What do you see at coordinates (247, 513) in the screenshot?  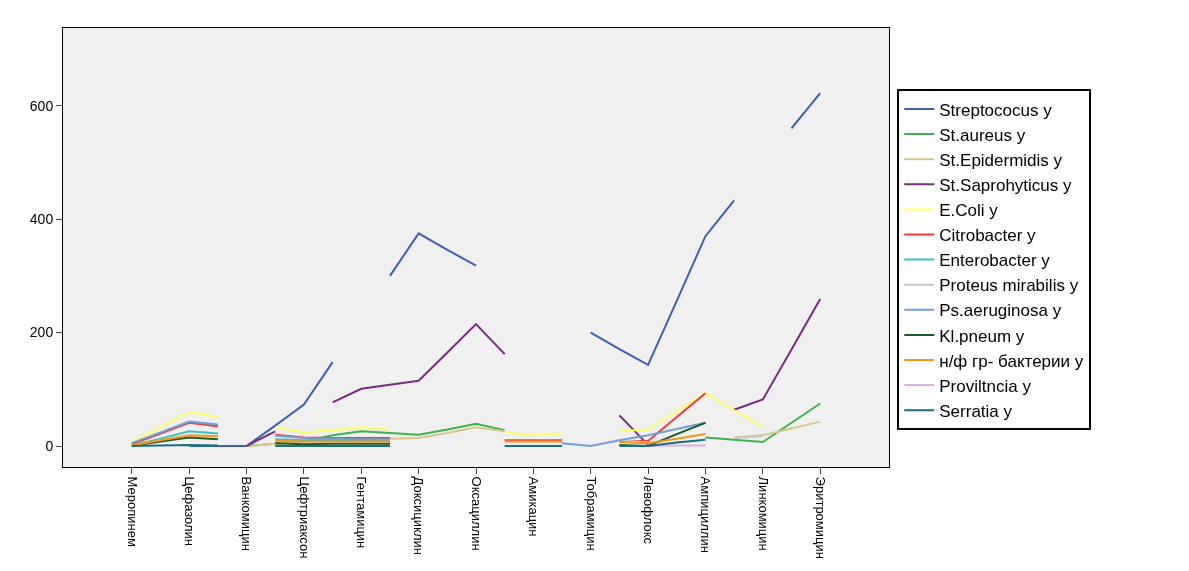 I see `x-tick-label: Ванкомицин` at bounding box center [247, 513].